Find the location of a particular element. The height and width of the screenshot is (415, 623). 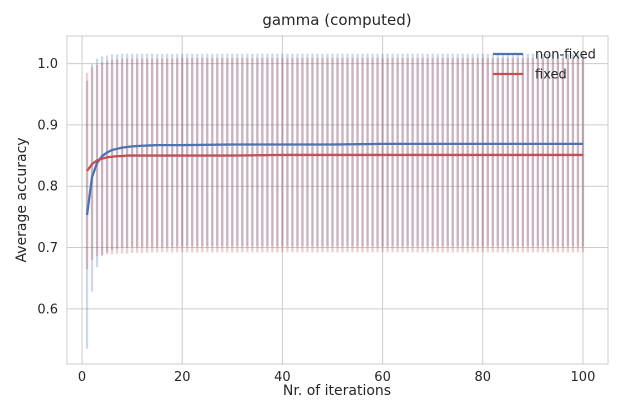

series-line-non-fixed is located at coordinates (334, 179).